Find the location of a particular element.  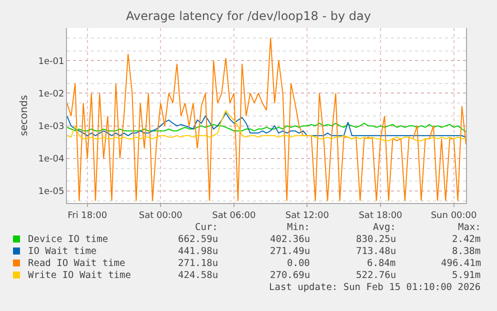

y-tick-label: 1e-01 is located at coordinates (51, 61).